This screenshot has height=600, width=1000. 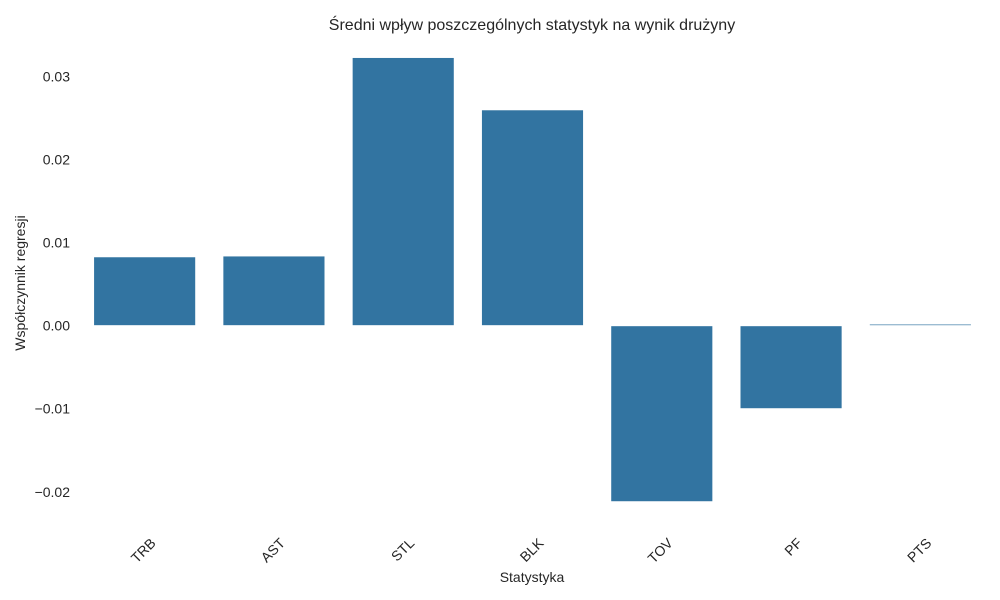 What do you see at coordinates (403, 191) in the screenshot?
I see `bar-stl` at bounding box center [403, 191].